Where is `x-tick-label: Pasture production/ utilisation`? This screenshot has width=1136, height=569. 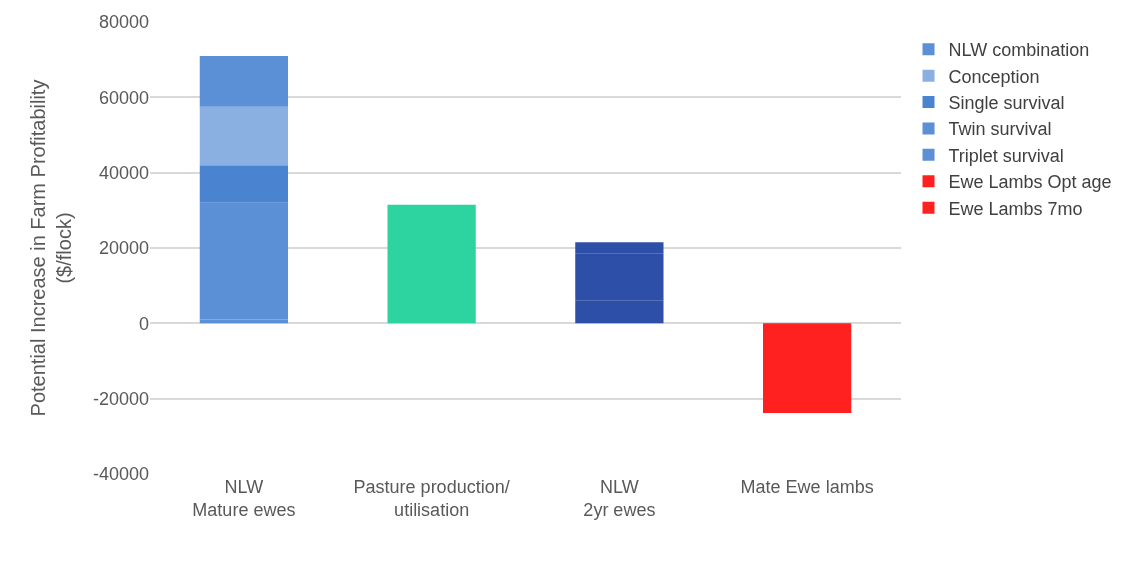 x-tick-label: Pasture production/ utilisation is located at coordinates (431, 499).